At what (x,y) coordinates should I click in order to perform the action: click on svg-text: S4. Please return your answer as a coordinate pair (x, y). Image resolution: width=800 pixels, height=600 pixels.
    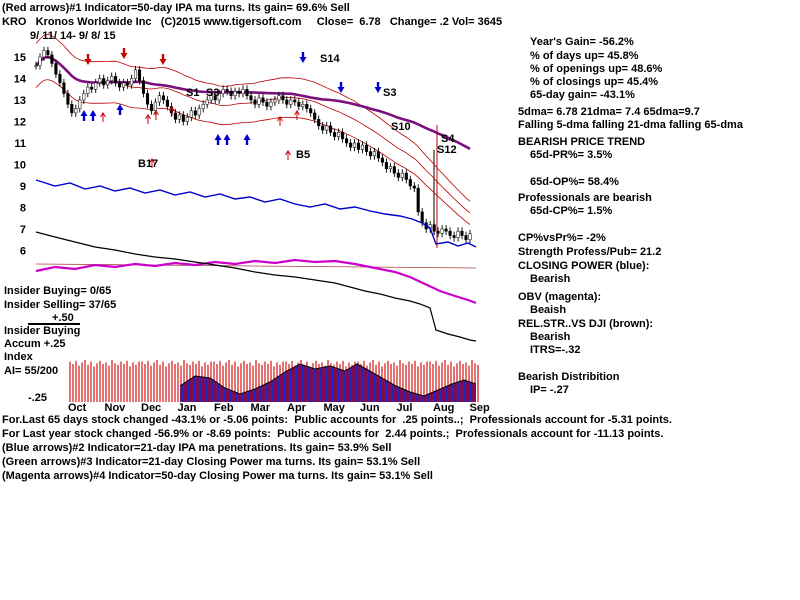
    Looking at the image, I should click on (448, 139).